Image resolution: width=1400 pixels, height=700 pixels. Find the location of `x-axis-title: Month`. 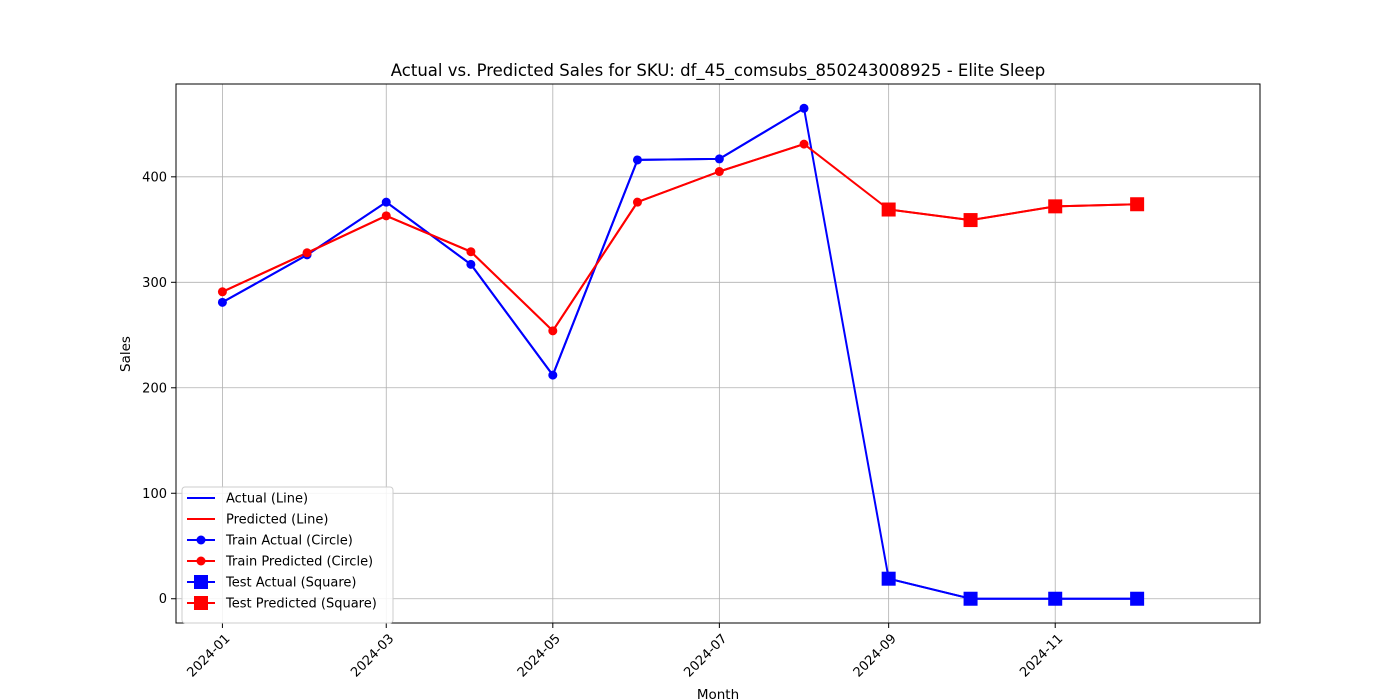

x-axis-title: Month is located at coordinates (718, 693).